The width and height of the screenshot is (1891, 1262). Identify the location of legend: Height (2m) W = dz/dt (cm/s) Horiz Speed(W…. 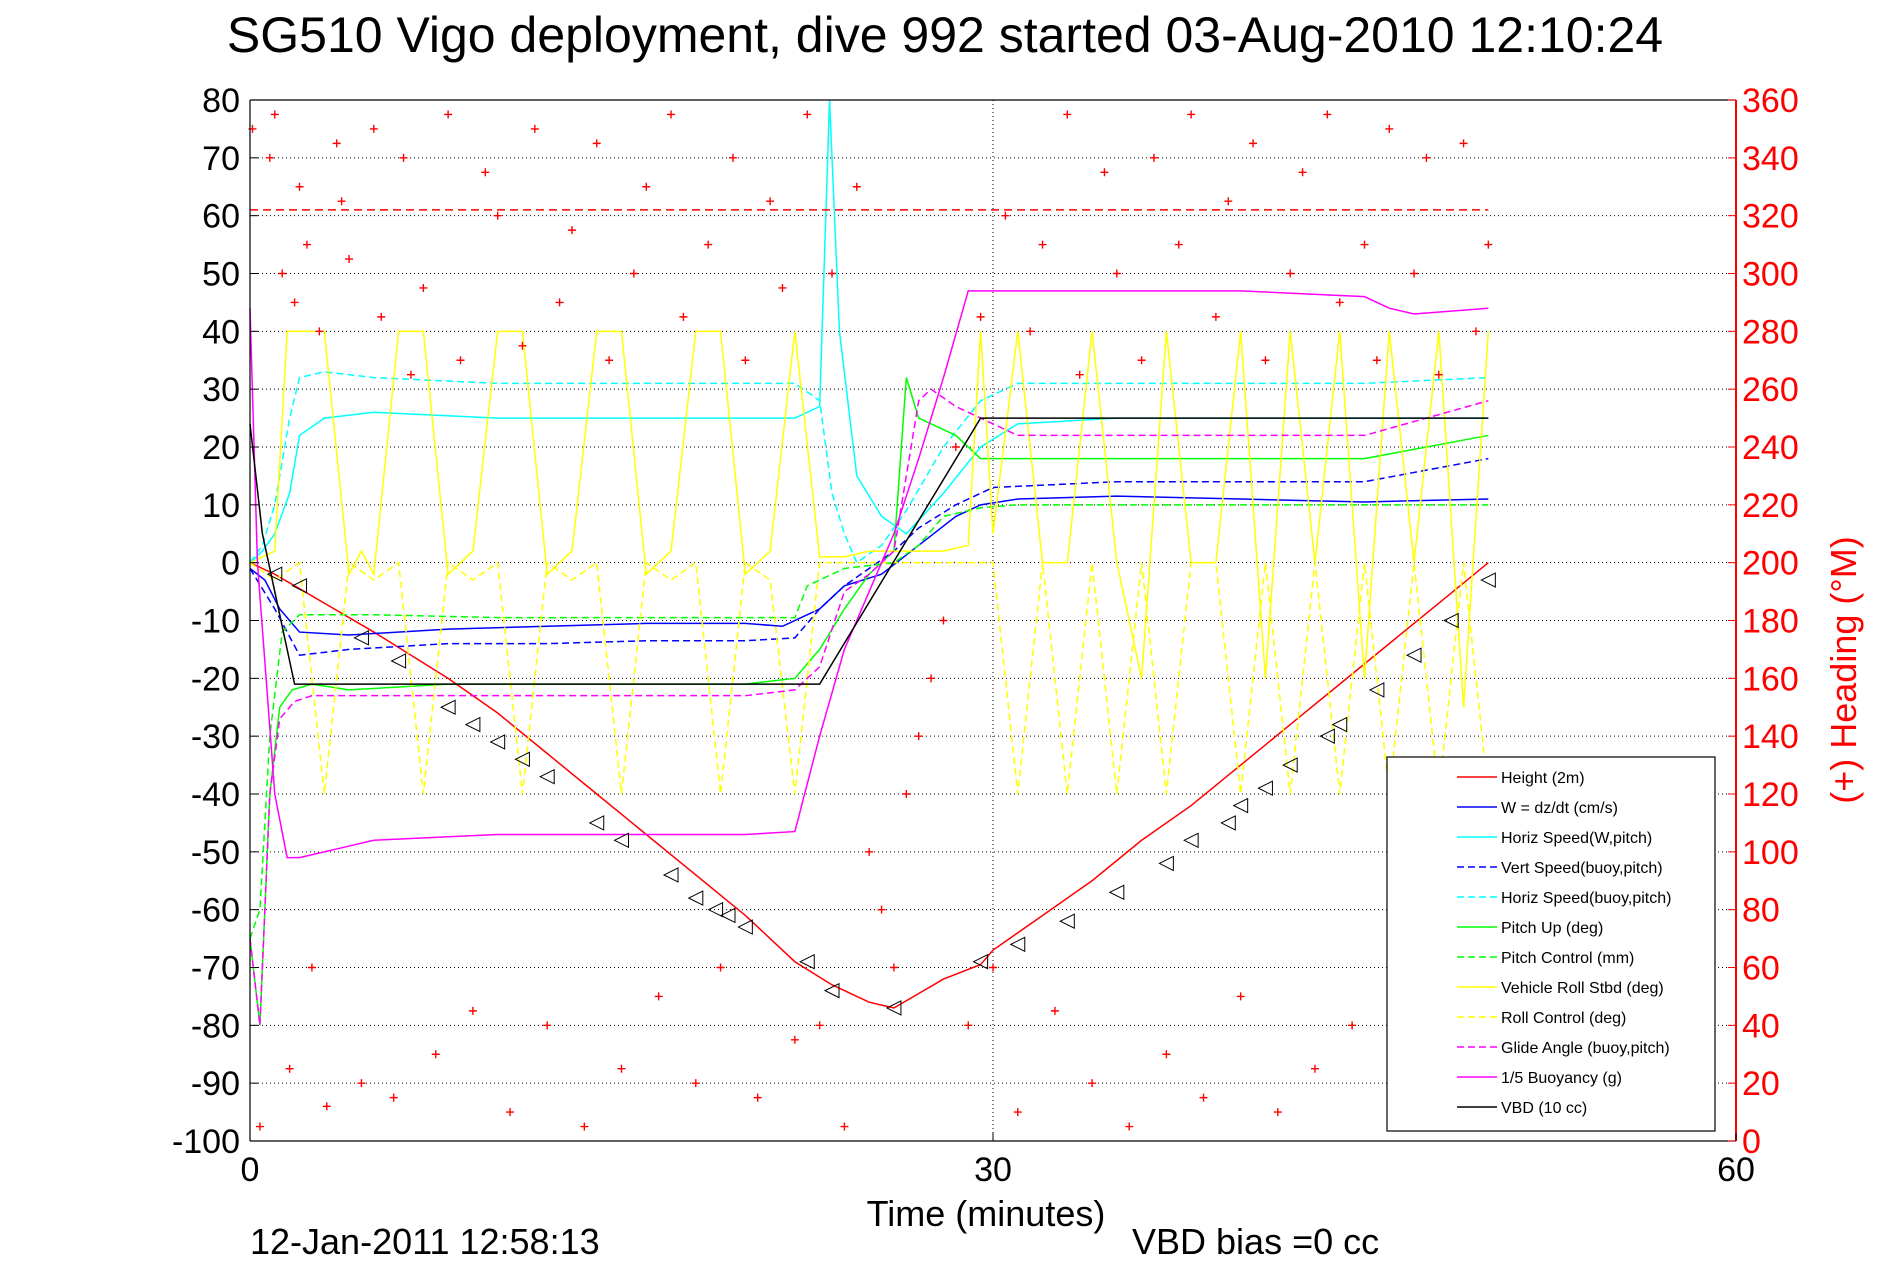
(1551, 944).